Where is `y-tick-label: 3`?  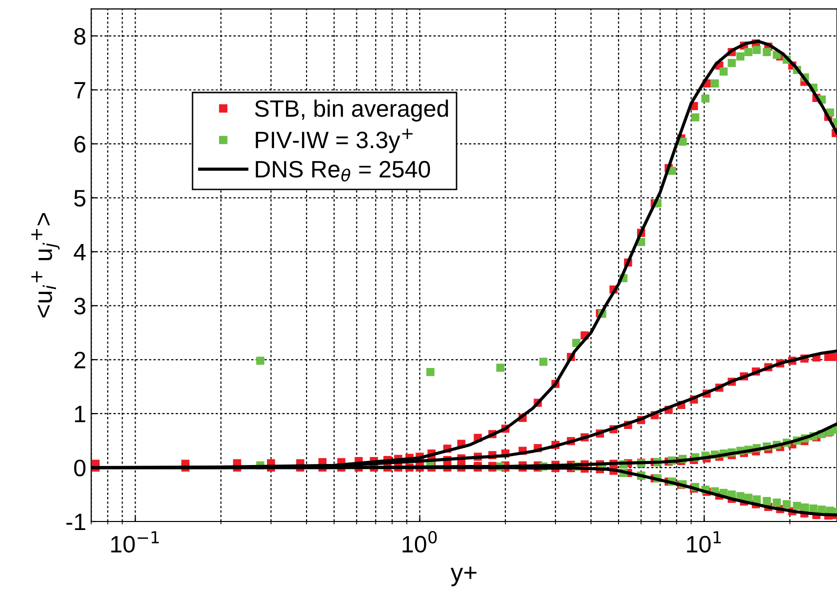 y-tick-label: 3 is located at coordinates (80, 306).